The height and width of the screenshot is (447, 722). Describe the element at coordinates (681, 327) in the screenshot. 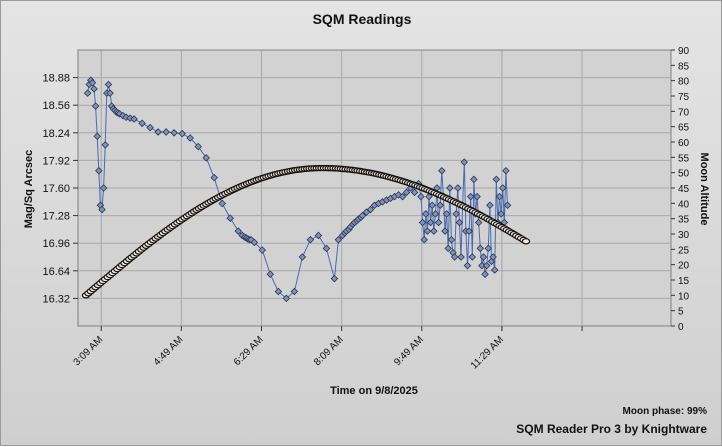

I see `y2-tick-label: 0` at that location.